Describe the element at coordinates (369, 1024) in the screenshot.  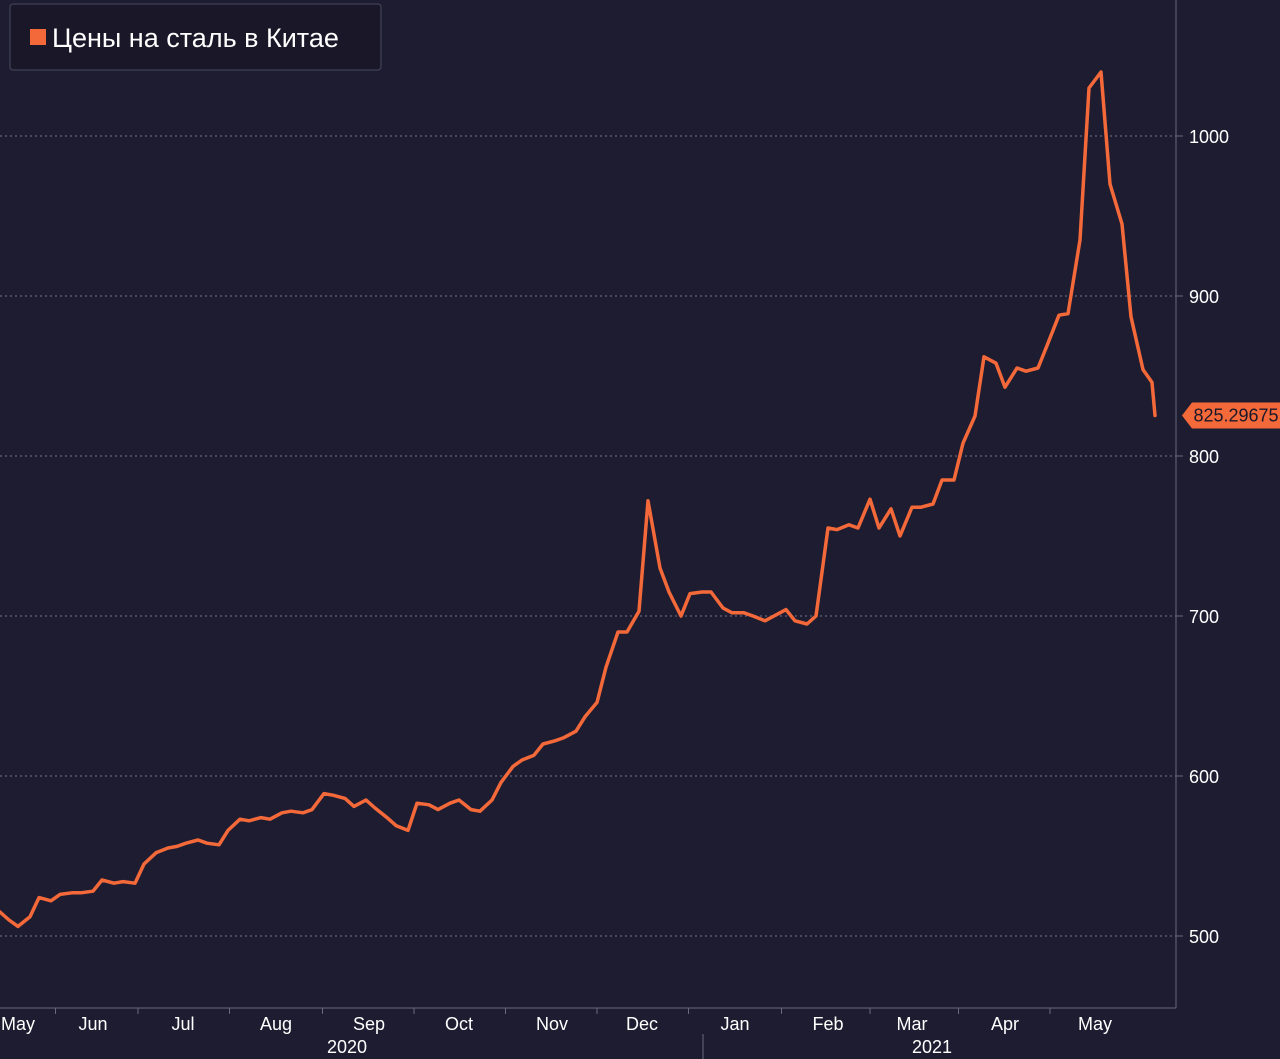
I see `x-tick-label-4: Sep` at that location.